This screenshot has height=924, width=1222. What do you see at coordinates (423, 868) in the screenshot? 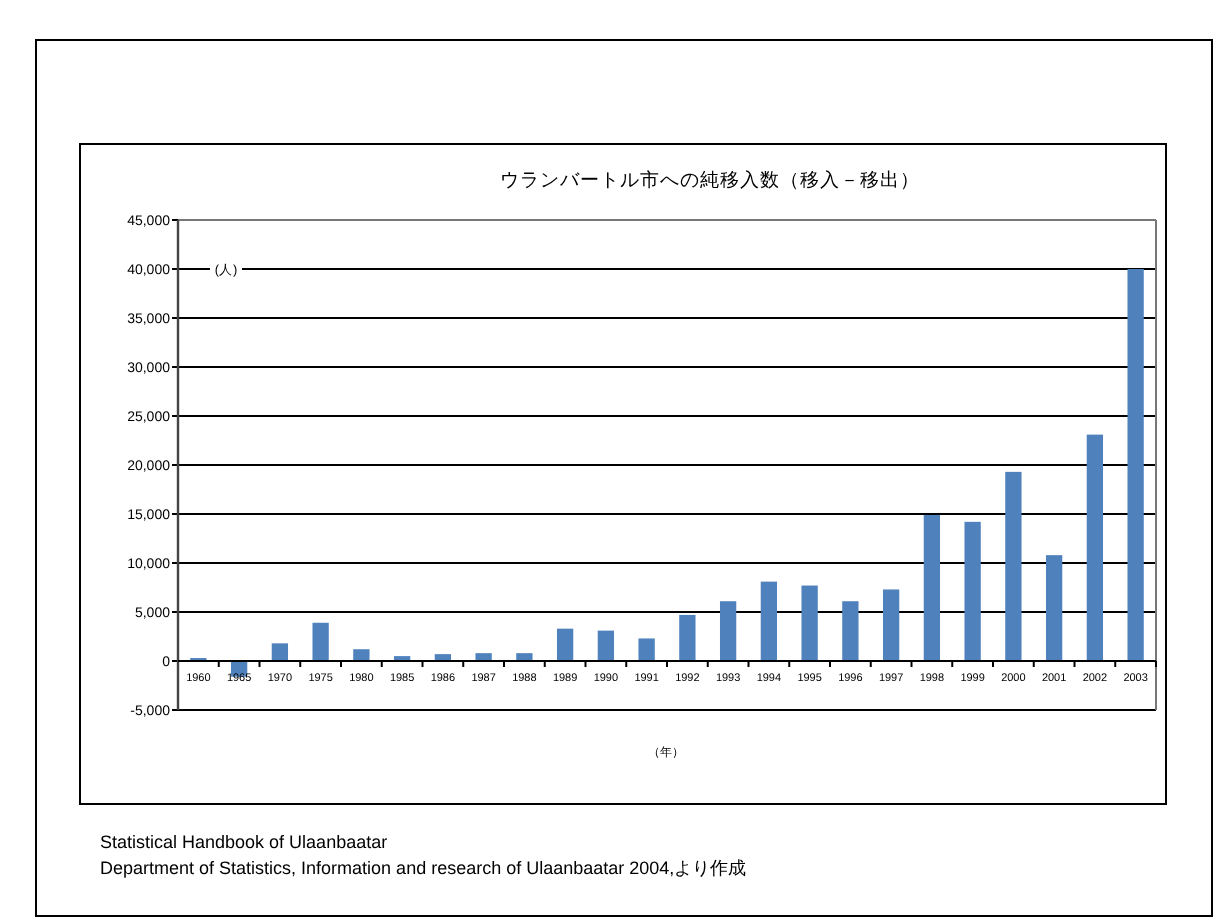
I see `text: Department of Statistics, Information and research of Ulaanbaatar 2004,より作成` at bounding box center [423, 868].